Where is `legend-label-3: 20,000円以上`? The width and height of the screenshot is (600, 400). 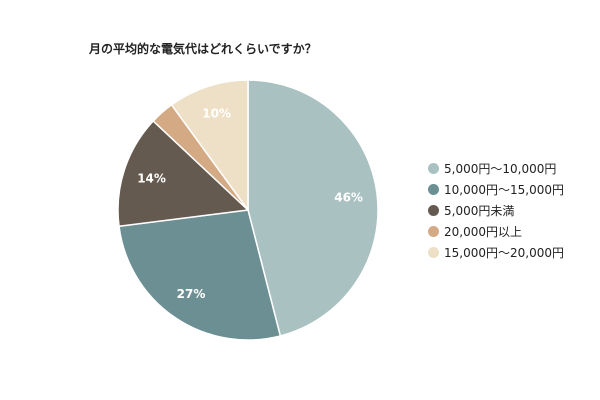
legend-label-3: 20,000円以上 is located at coordinates (483, 232).